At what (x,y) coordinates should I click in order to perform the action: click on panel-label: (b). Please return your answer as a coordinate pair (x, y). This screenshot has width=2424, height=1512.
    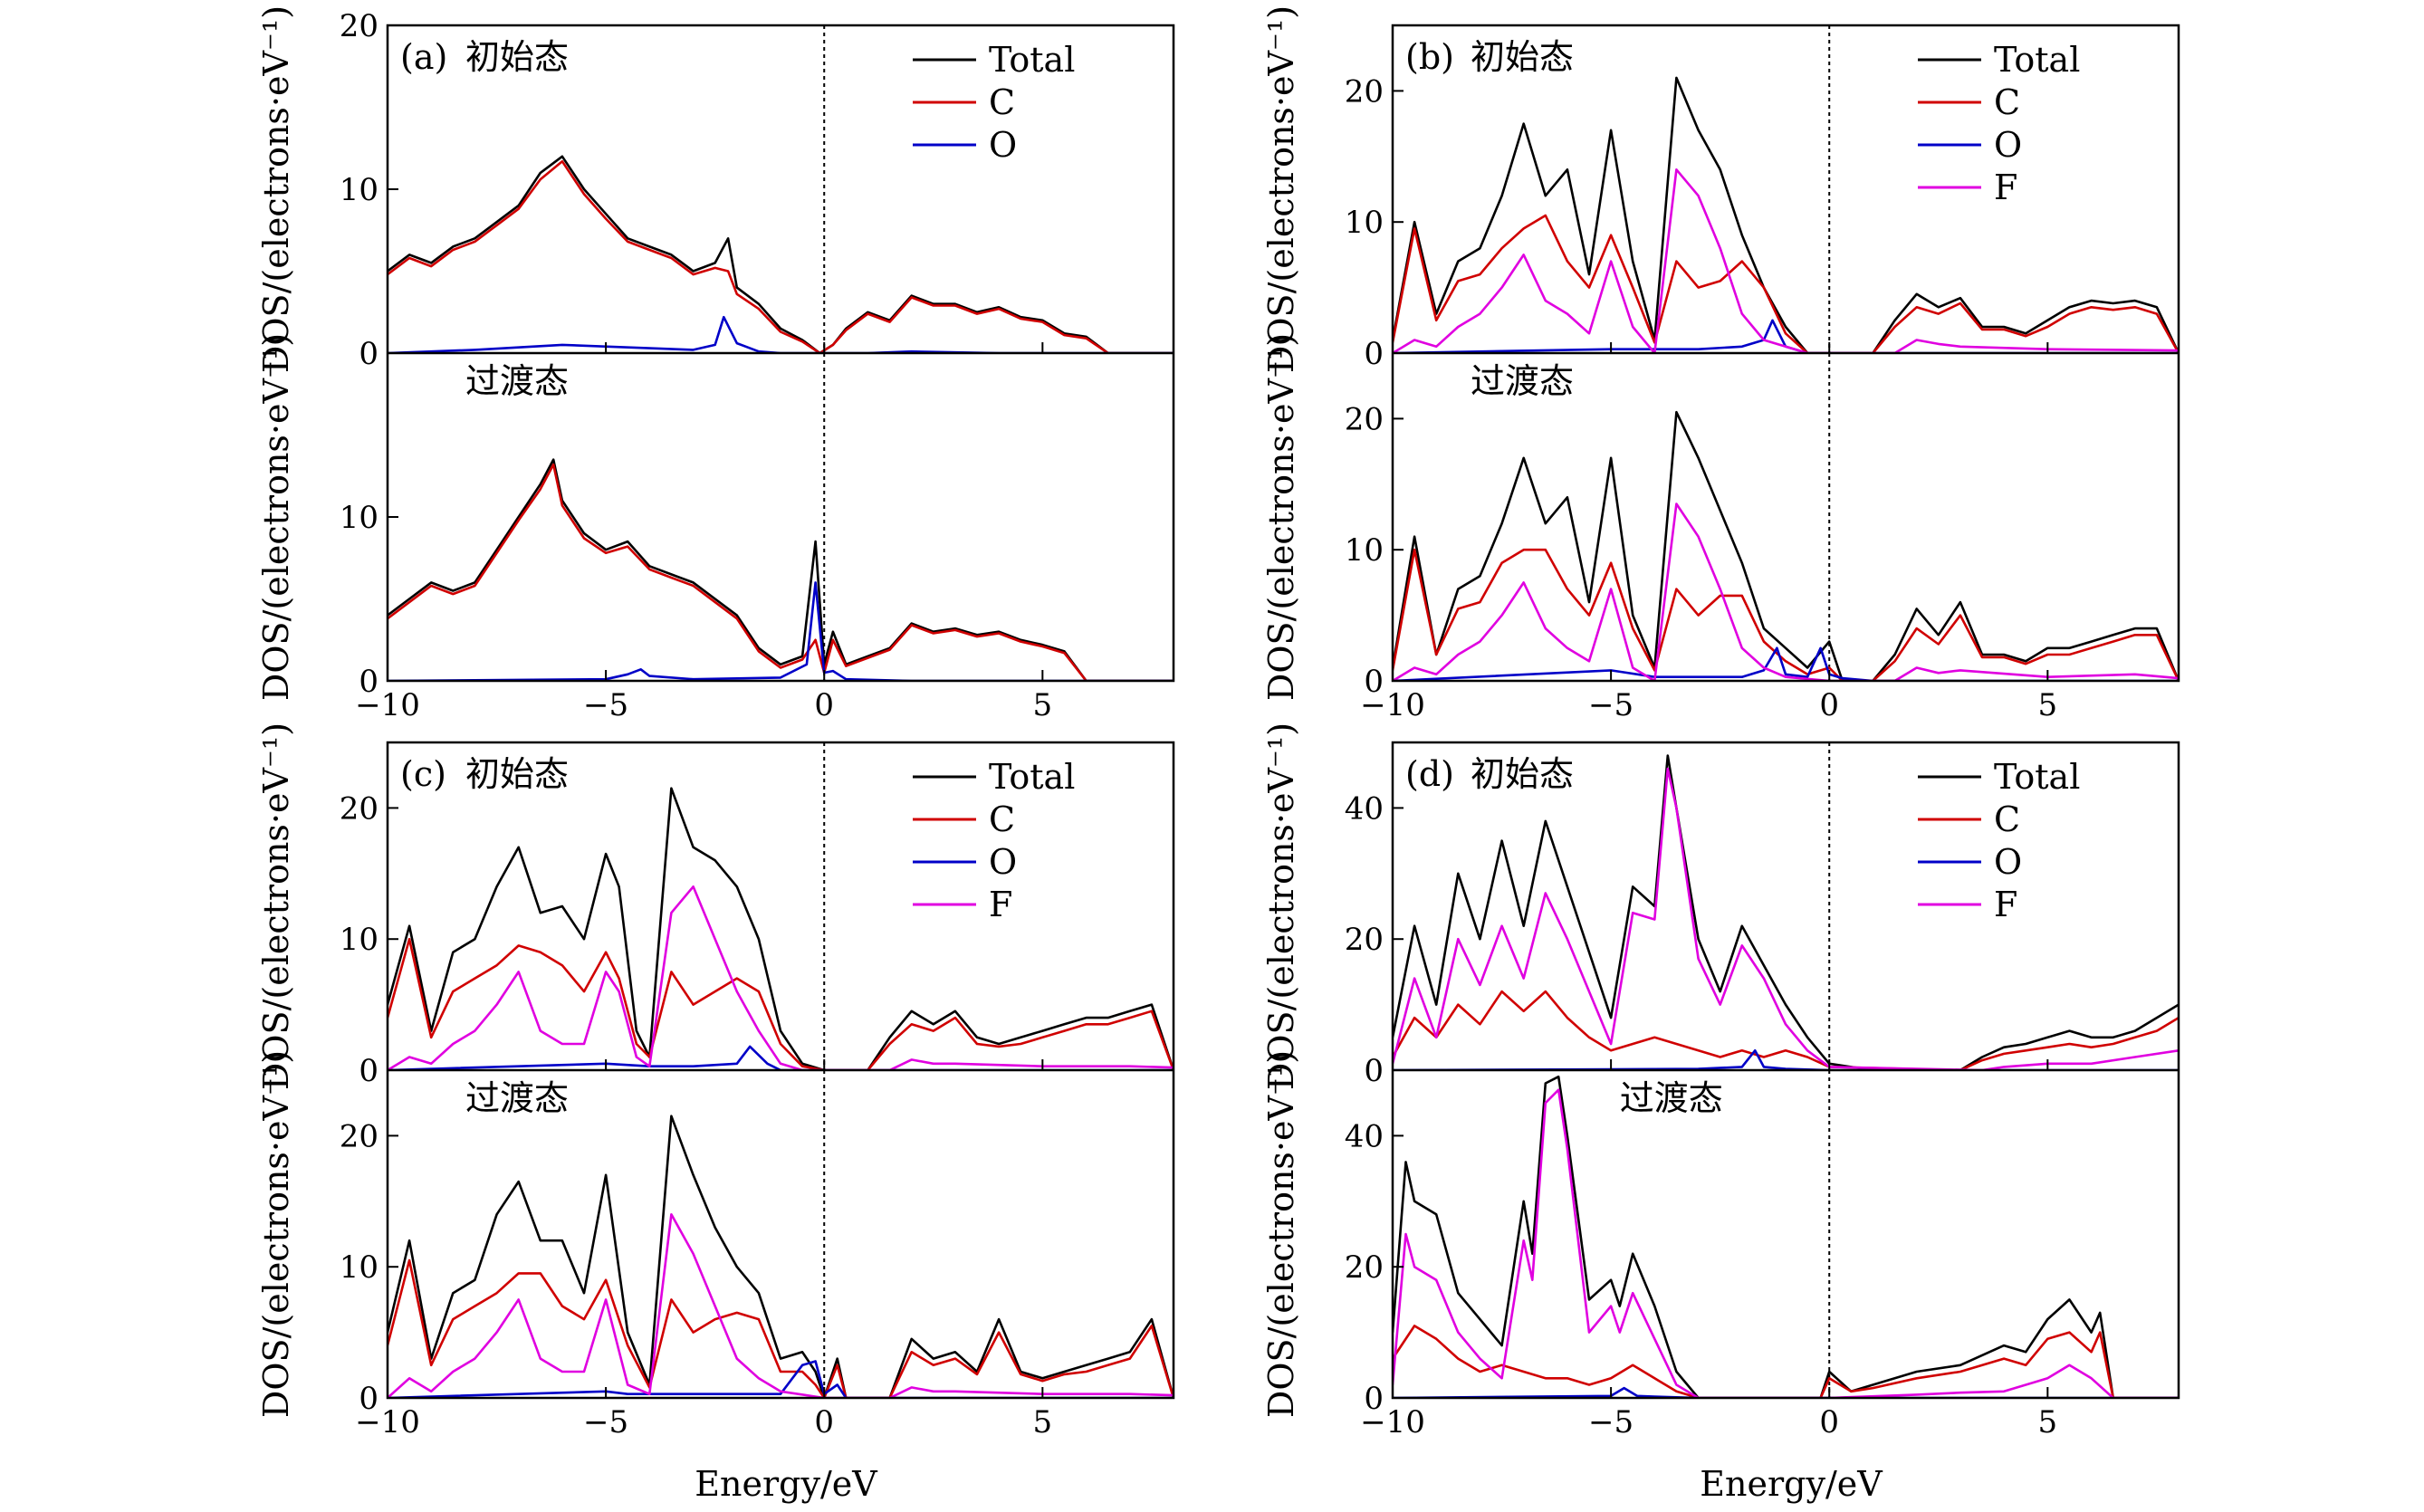
    Looking at the image, I should click on (1429, 57).